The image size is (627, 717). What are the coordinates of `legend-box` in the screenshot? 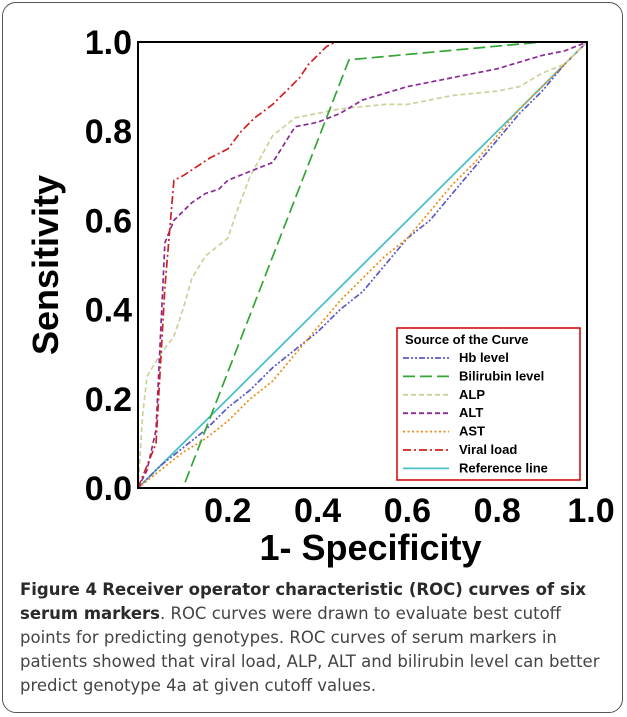 It's located at (488, 404).